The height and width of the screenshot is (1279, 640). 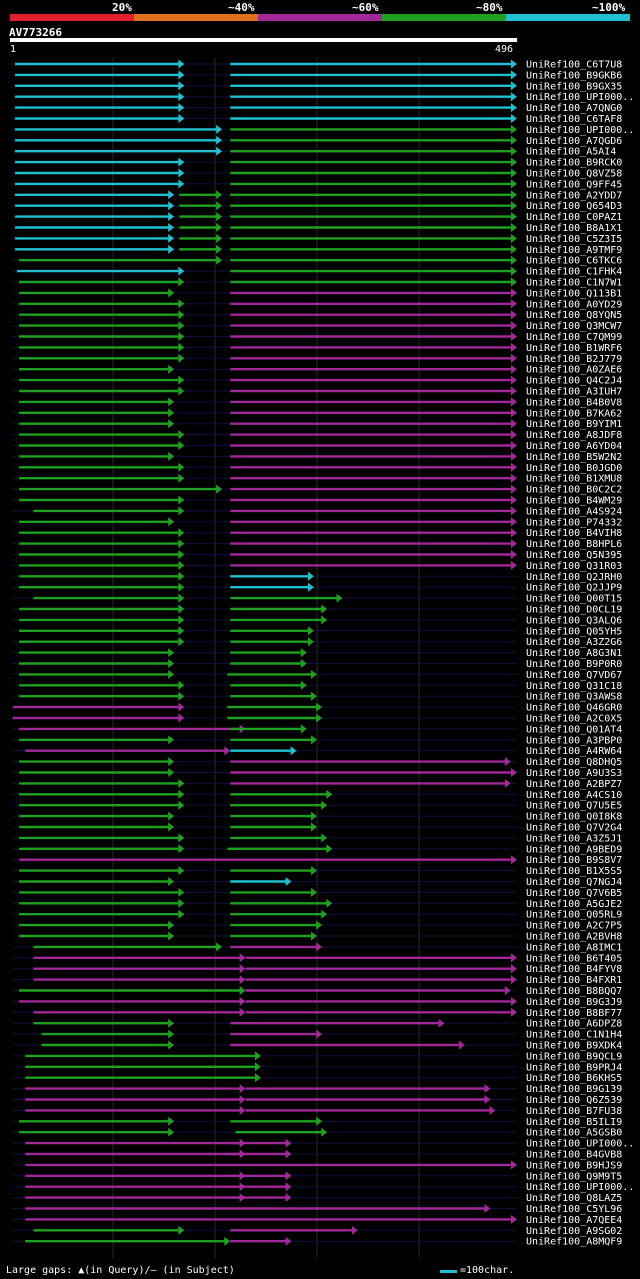 I want to click on hit-name-label: UniRef100_C1N7W1, so click(x=574, y=283).